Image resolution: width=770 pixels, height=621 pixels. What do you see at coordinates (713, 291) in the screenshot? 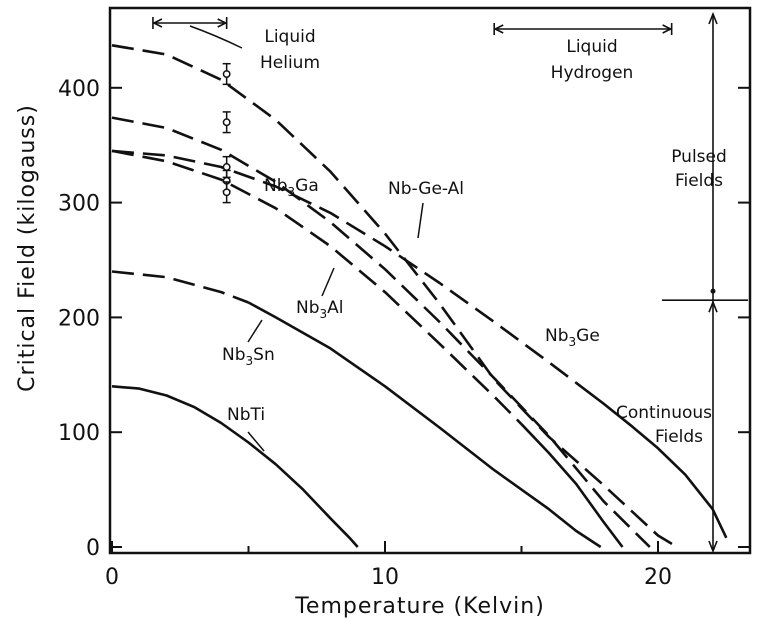
I see `field-divider-dot` at bounding box center [713, 291].